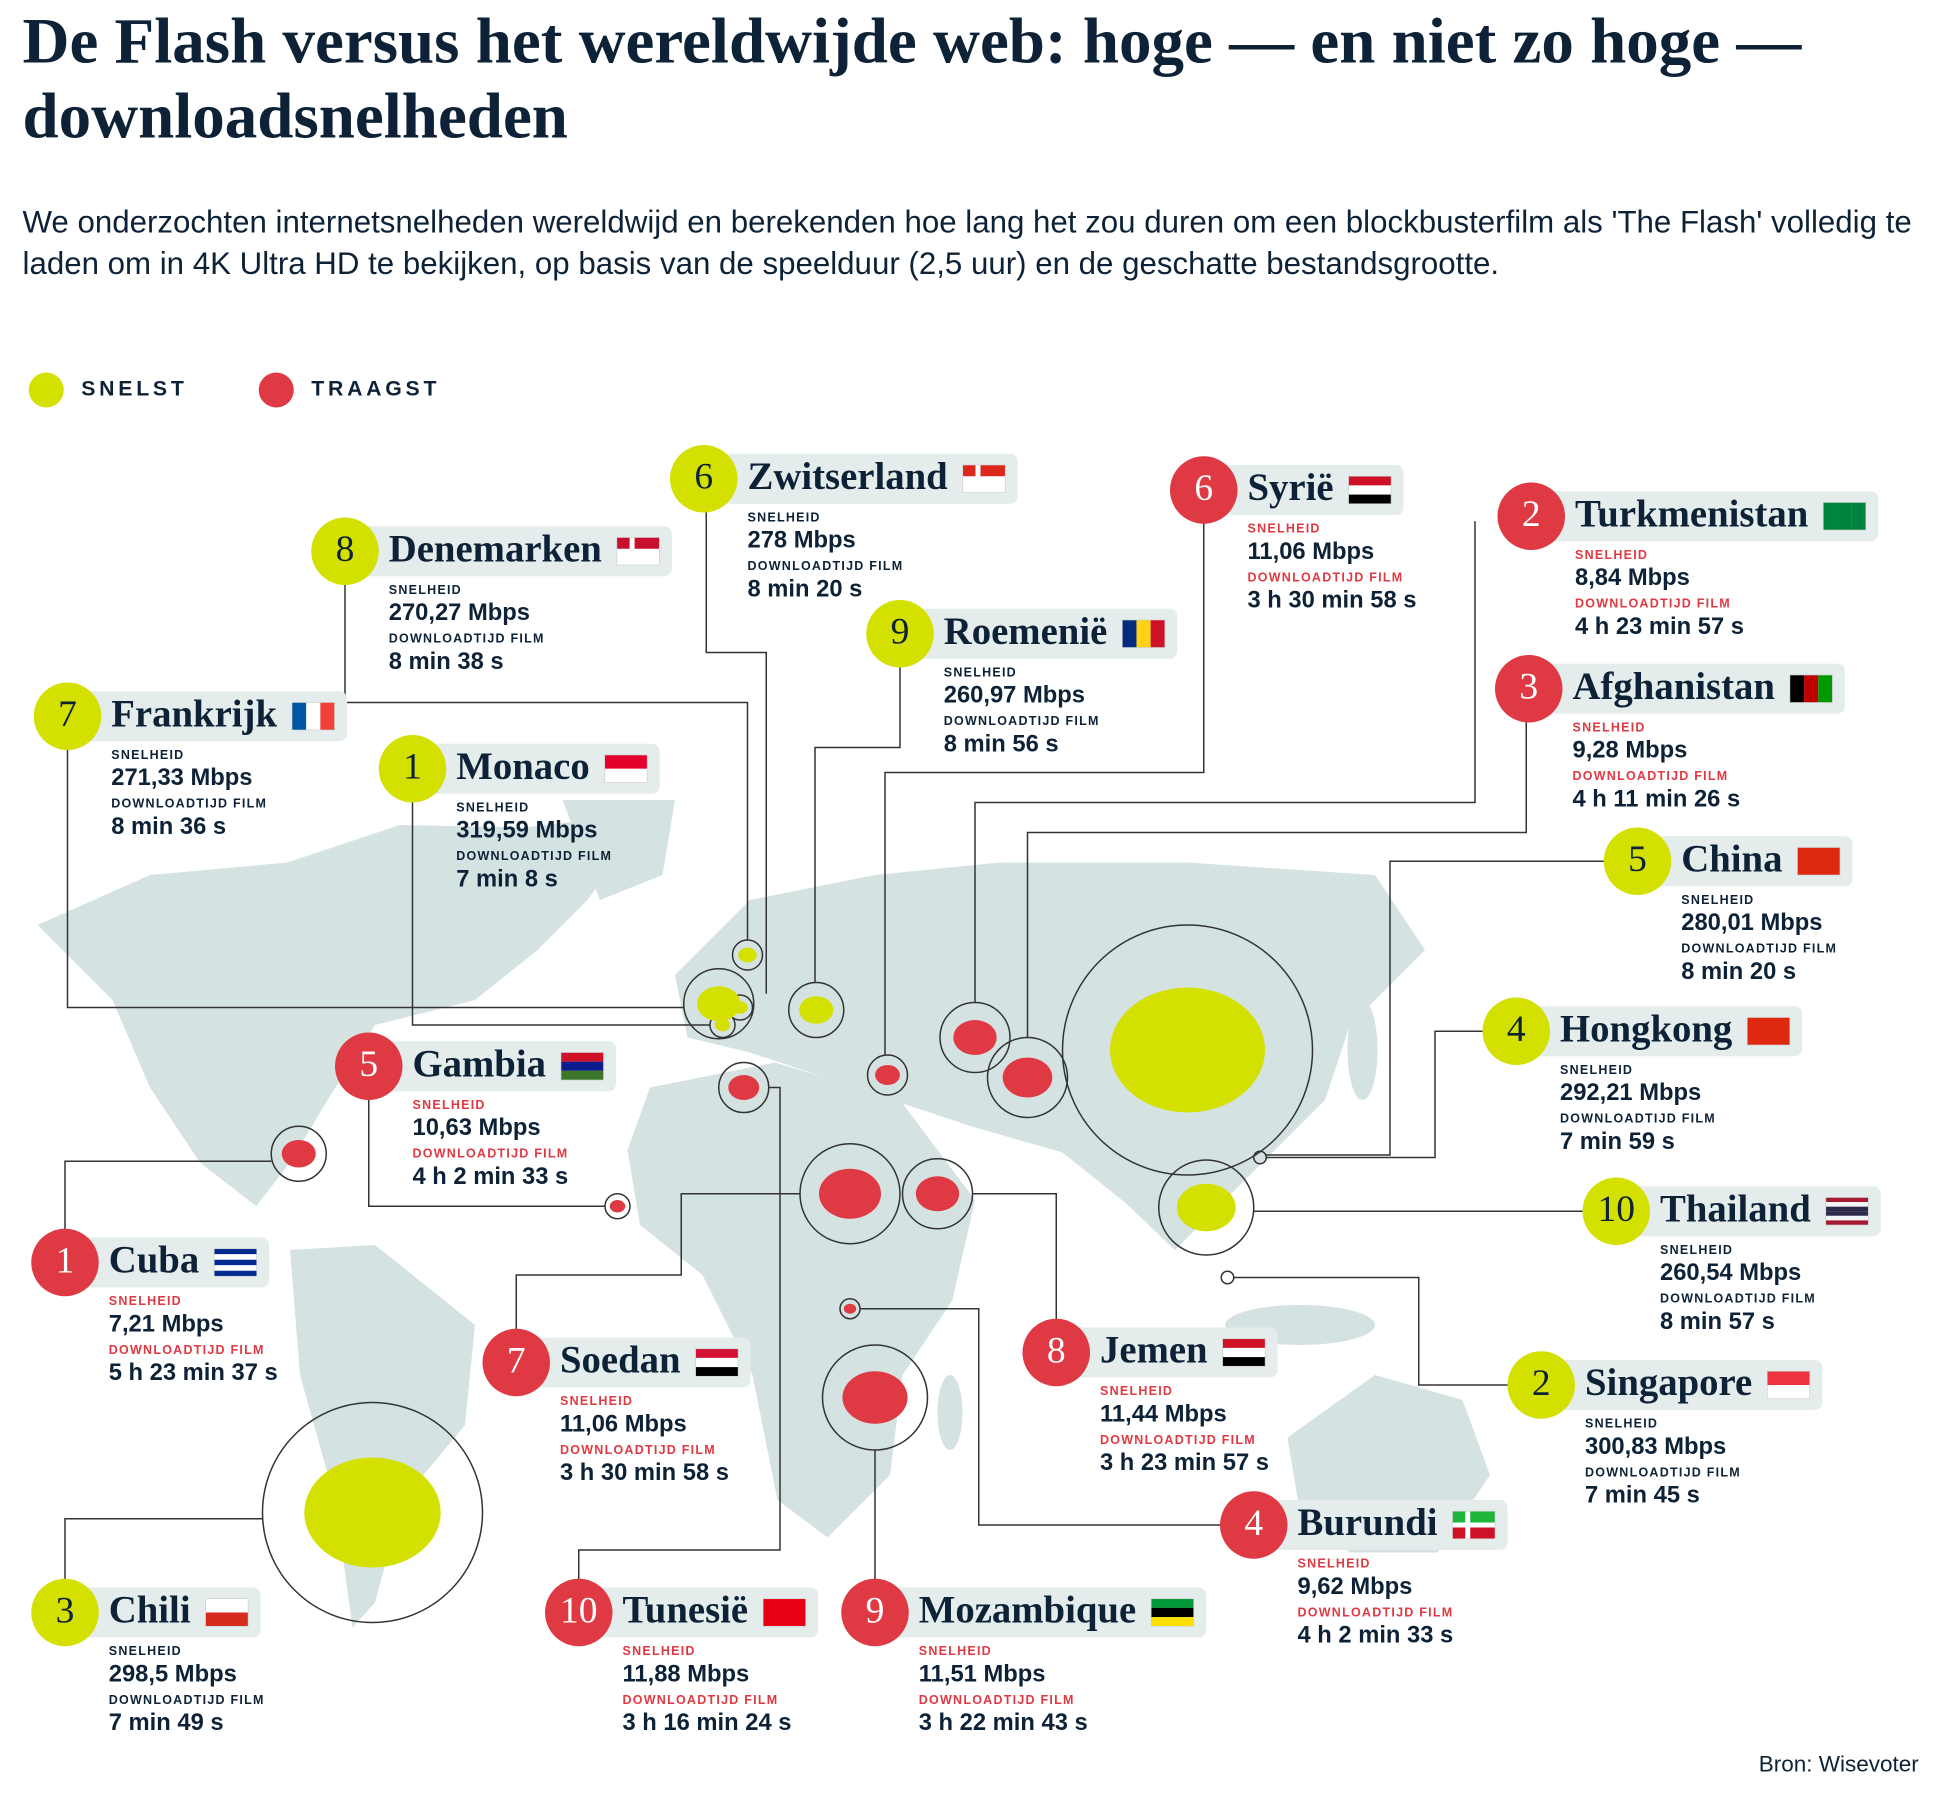  I want to click on country-name: Chili, so click(150, 1610).